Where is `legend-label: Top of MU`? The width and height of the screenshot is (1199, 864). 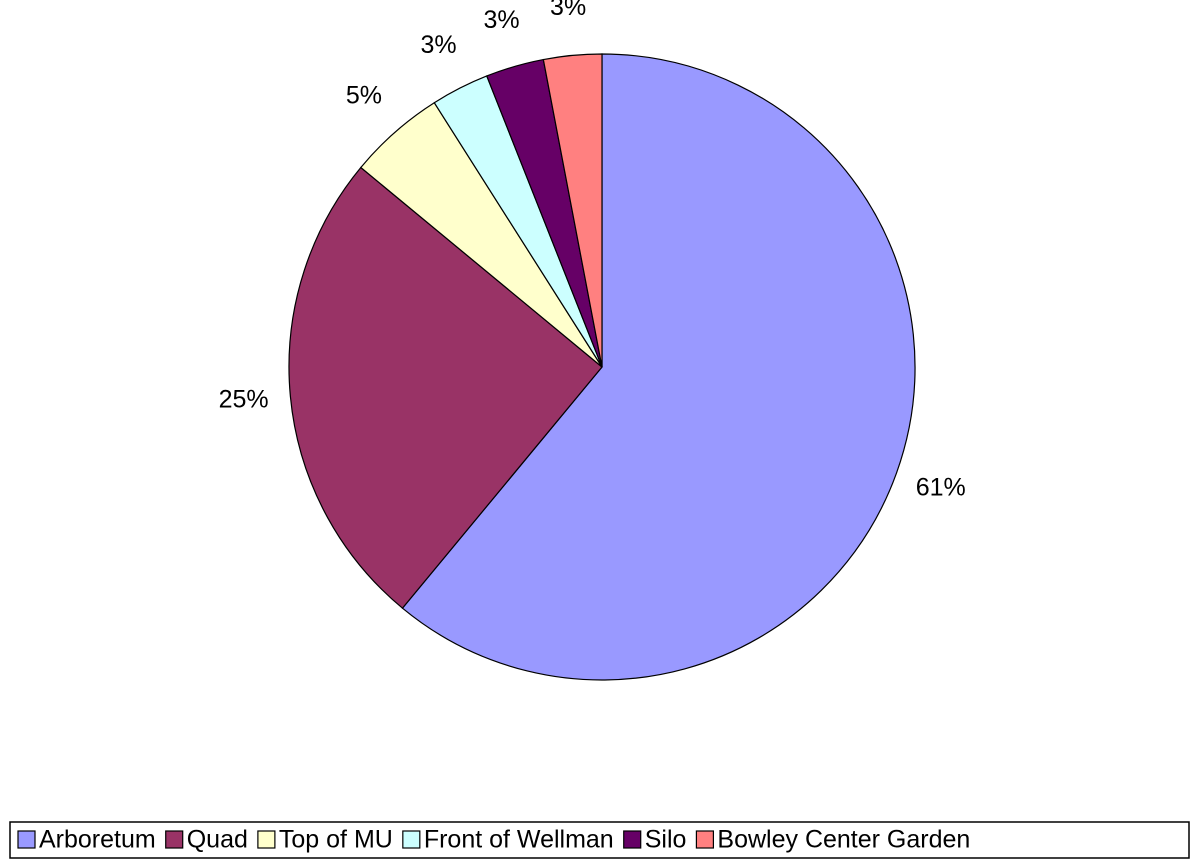 legend-label: Top of MU is located at coordinates (336, 840).